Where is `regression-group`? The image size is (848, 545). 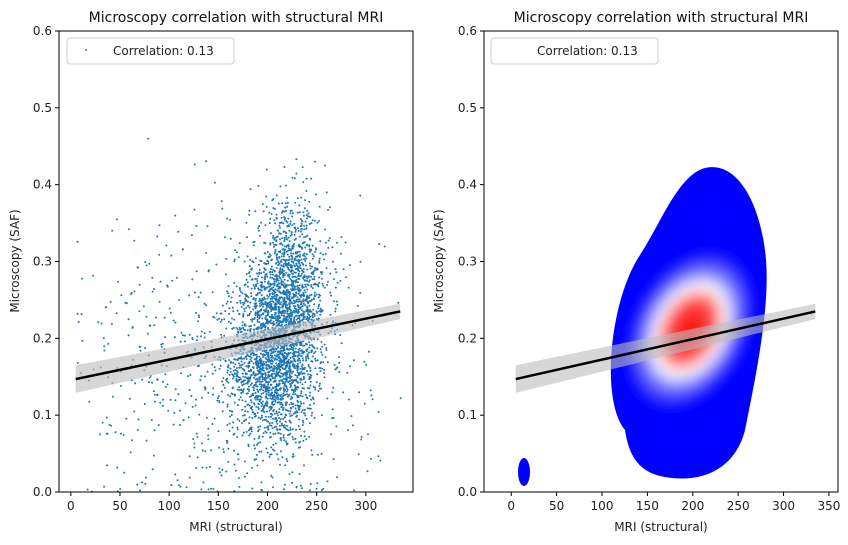 regression-group is located at coordinates (238, 348).